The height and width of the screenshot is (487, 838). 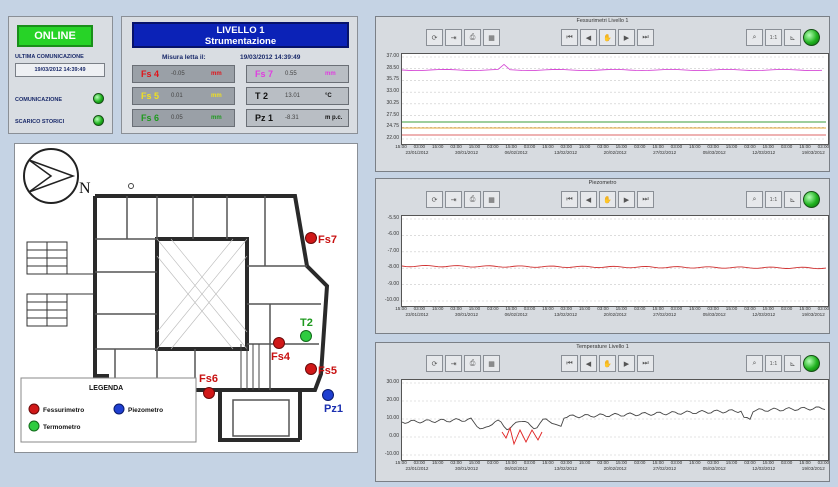 I want to click on y-tick-label: 30.00, so click(x=392, y=382).